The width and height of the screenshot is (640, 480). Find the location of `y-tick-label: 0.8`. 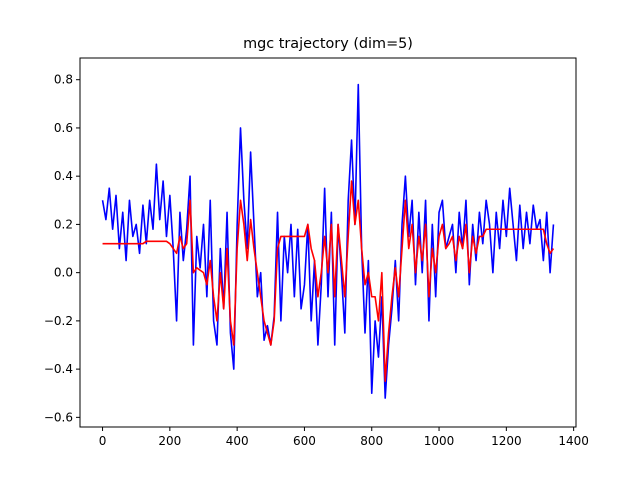

y-tick-label: 0.8 is located at coordinates (63, 80).